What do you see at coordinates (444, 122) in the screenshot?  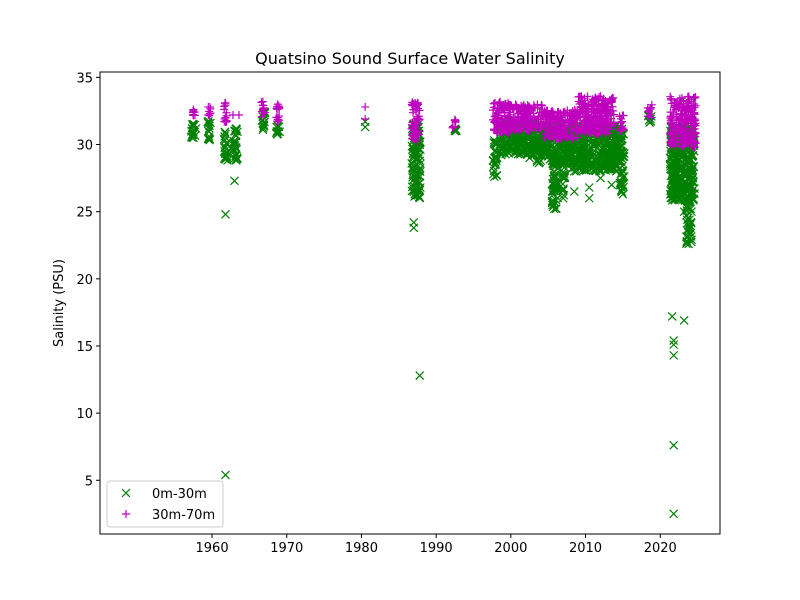 I see `series-30m-70m` at bounding box center [444, 122].